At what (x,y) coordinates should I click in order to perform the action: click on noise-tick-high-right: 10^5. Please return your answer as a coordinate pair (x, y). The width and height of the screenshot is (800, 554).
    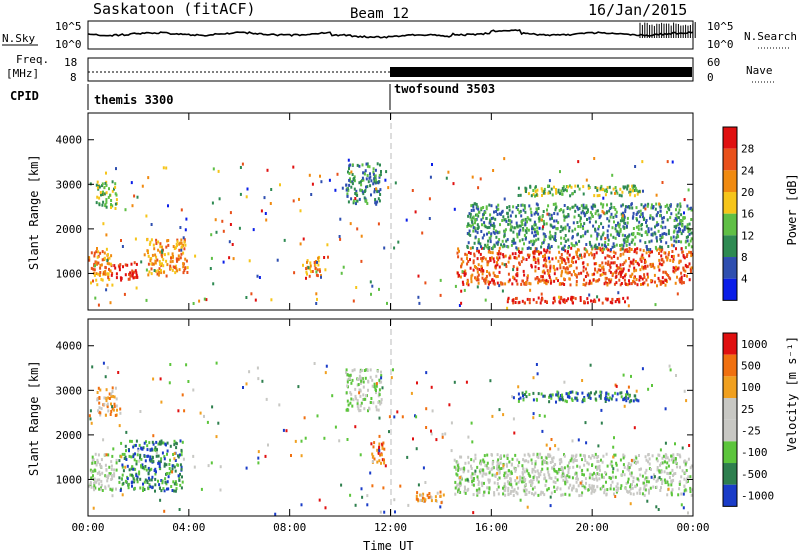
    Looking at the image, I should click on (720, 26).